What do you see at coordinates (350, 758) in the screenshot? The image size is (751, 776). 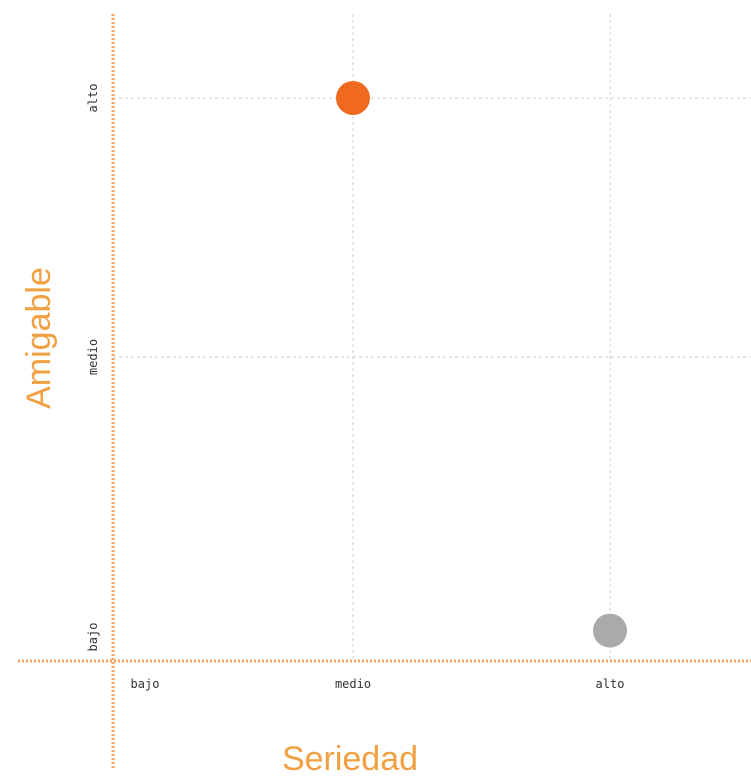 I see `x-axis-title: Seriedad` at bounding box center [350, 758].